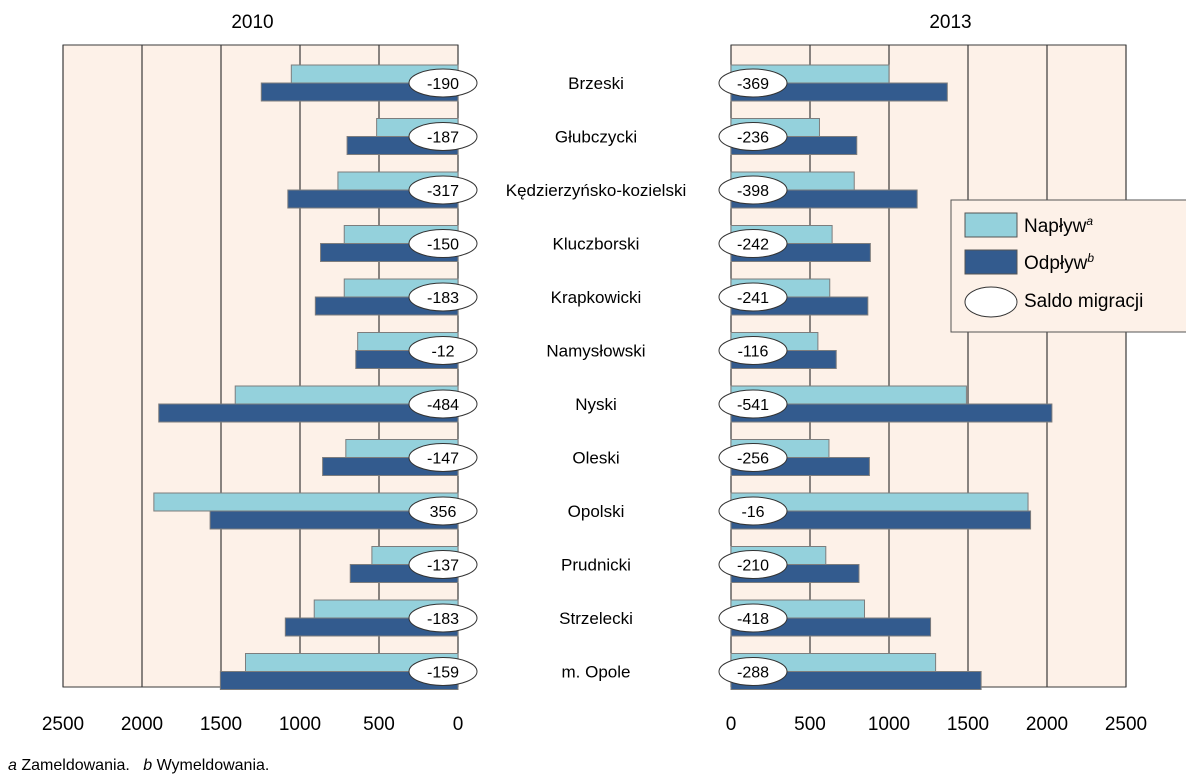 Image resolution: width=1186 pixels, height=783 pixels. I want to click on legend-label: Odpływb, so click(1059, 262).